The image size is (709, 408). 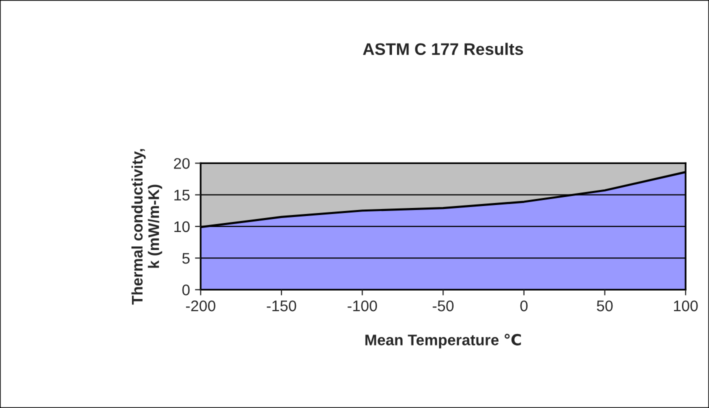 I want to click on y-tick-label: 10, so click(x=182, y=226).